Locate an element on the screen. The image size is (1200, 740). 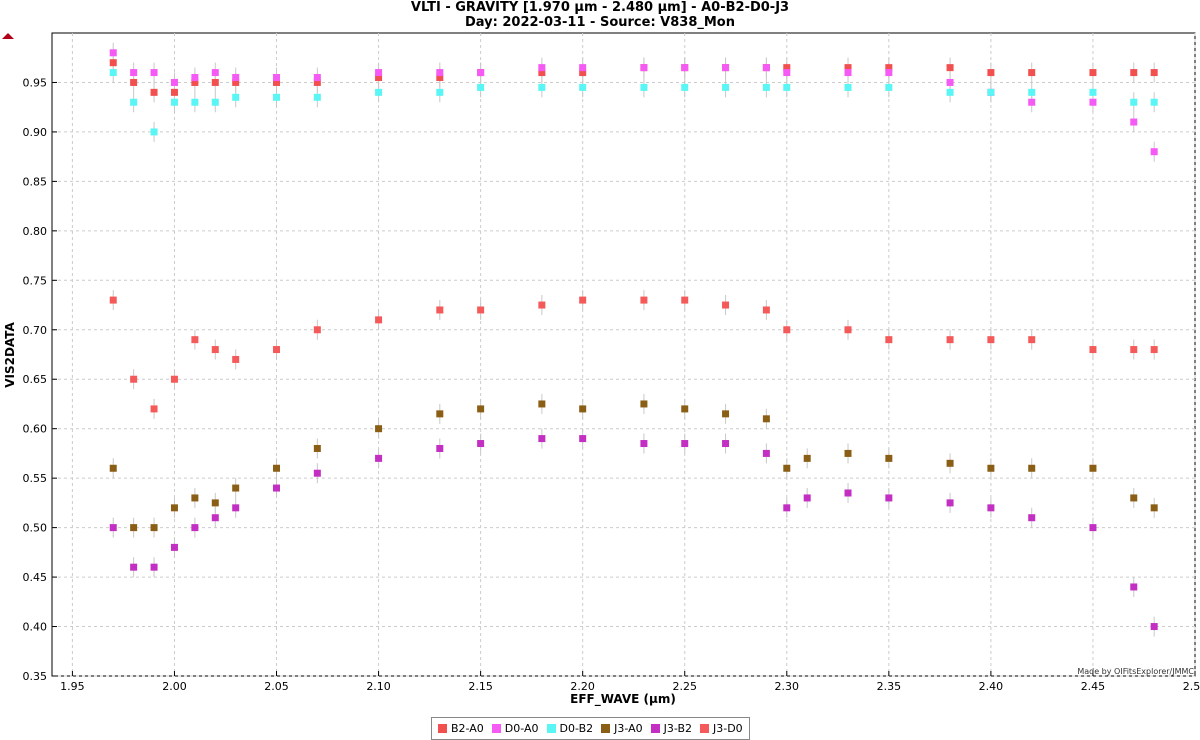
legend-item: J3-A0 is located at coordinates (622, 728).